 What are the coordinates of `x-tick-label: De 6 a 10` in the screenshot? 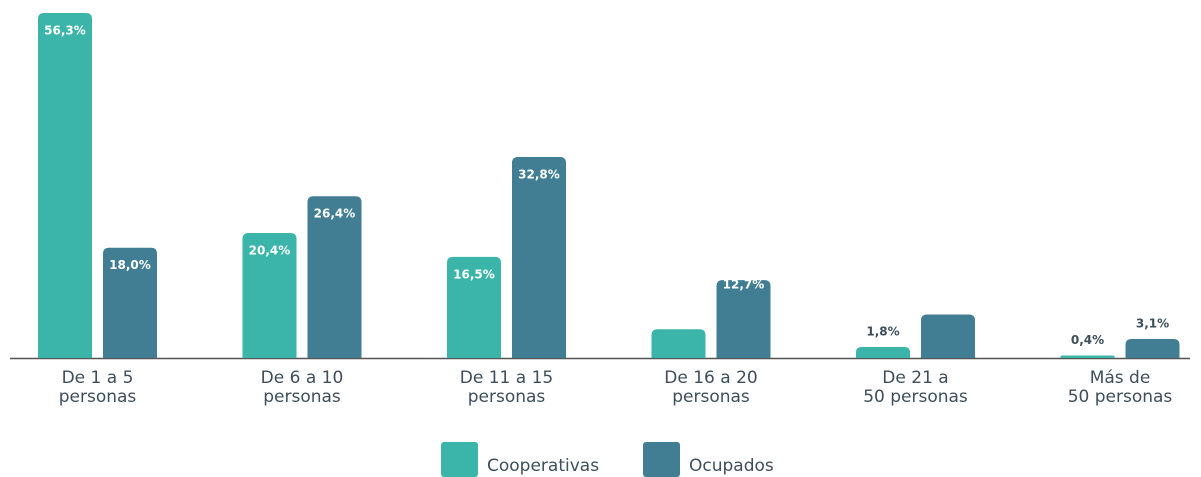 It's located at (302, 378).